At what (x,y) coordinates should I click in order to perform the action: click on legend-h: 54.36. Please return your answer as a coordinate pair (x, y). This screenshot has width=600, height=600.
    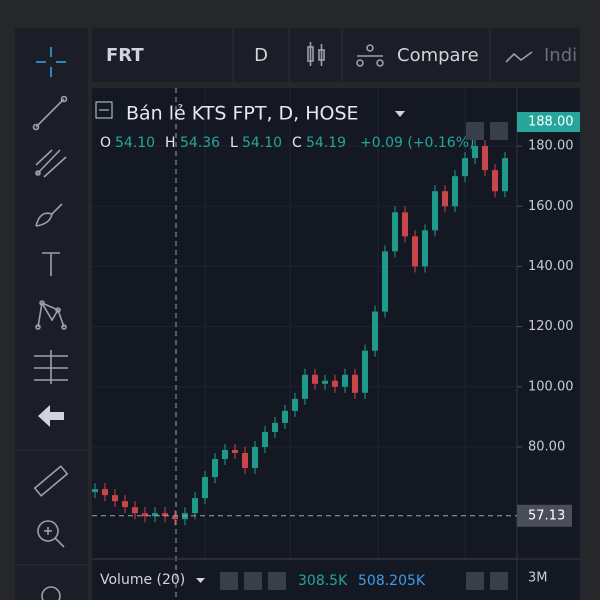
    Looking at the image, I should click on (200, 143).